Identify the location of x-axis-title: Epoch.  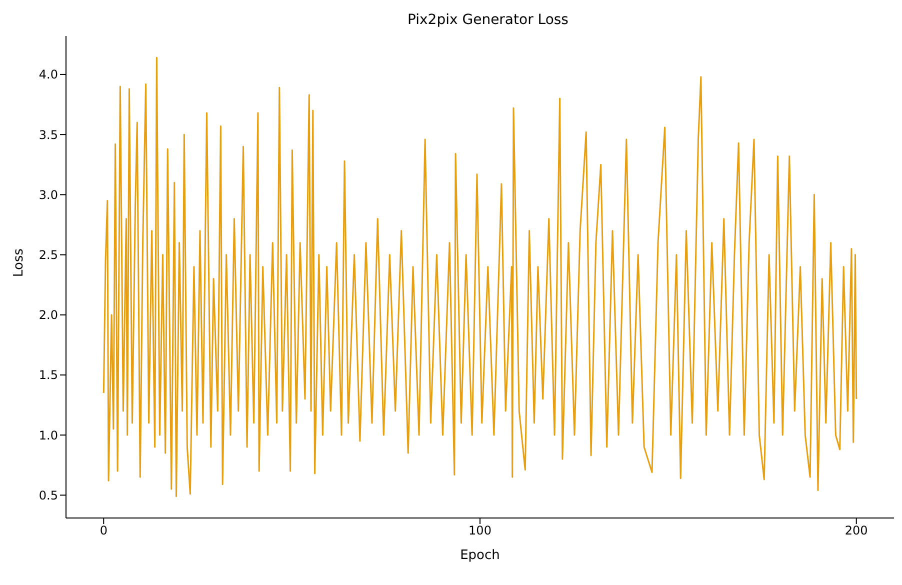
(480, 555).